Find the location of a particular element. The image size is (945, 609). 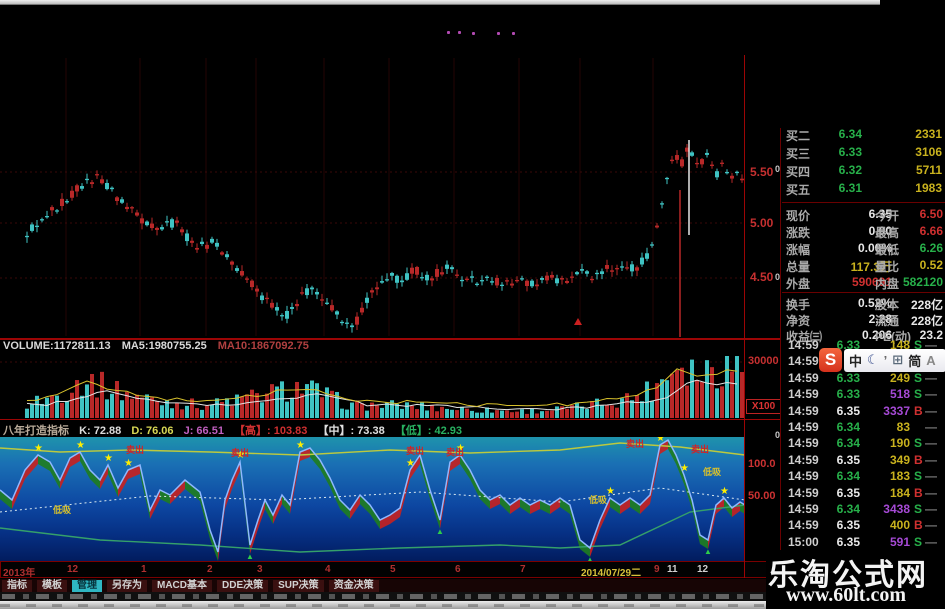

tick-row: 14:59 6.34 83 — is located at coordinates (863, 428).